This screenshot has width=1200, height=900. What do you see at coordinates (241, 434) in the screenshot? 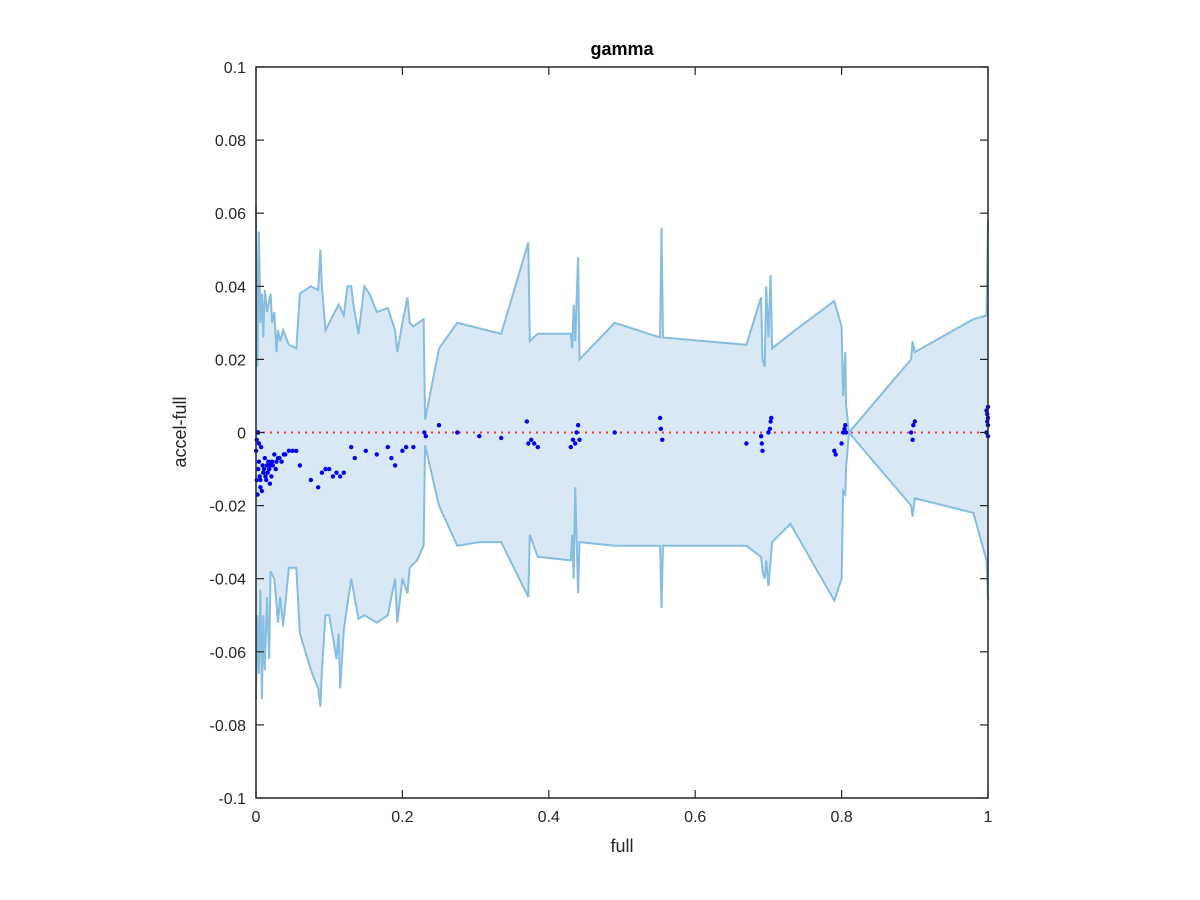
I see `y-tick-label: 0` at bounding box center [241, 434].